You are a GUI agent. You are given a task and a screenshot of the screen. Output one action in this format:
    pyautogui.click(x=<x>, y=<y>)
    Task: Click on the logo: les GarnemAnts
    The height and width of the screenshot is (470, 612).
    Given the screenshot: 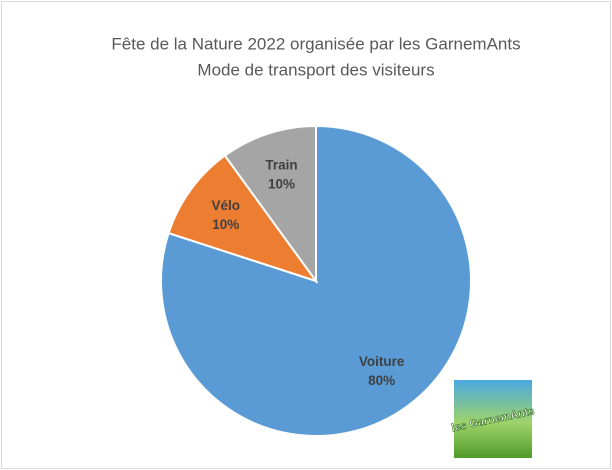 What is the action you would take?
    pyautogui.click(x=493, y=419)
    